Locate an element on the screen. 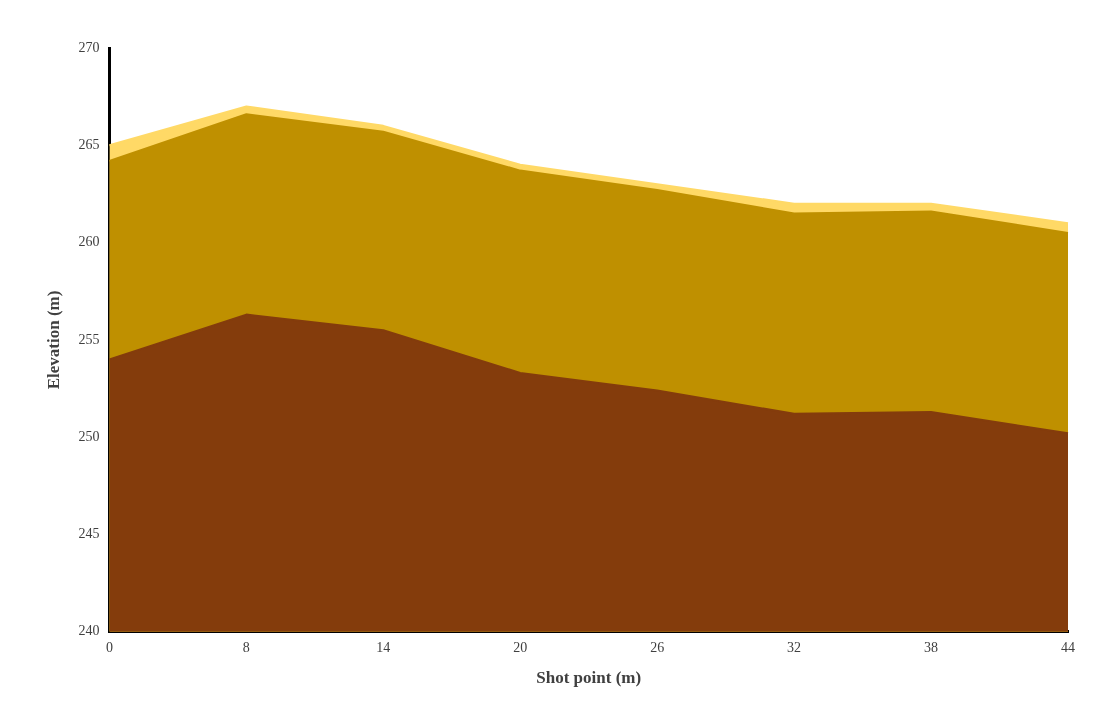 Image resolution: width=1108 pixels, height=727 pixels. y-tick-label: 240 is located at coordinates (89, 631).